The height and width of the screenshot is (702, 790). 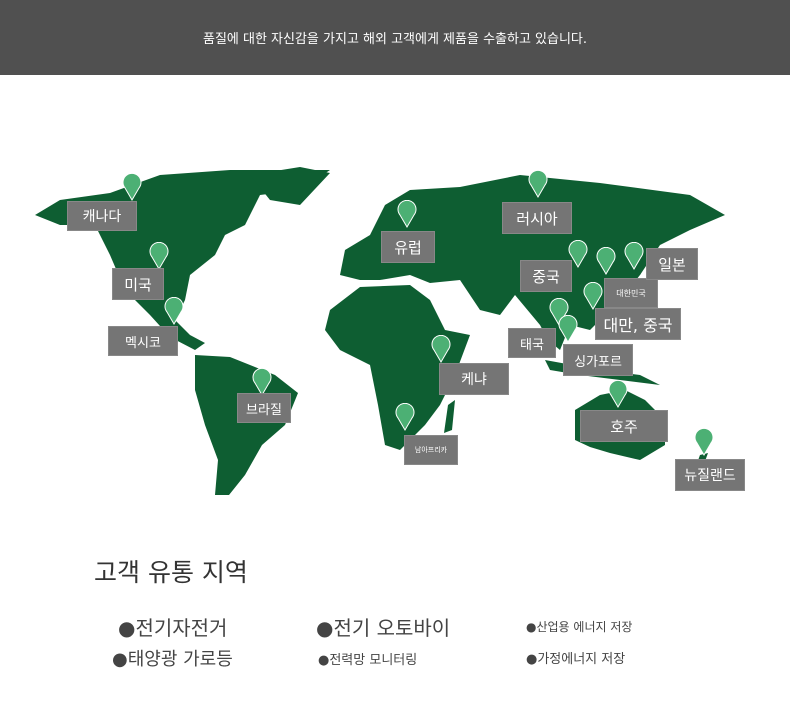 What do you see at coordinates (143, 341) in the screenshot?
I see `region-label: 멕시코` at bounding box center [143, 341].